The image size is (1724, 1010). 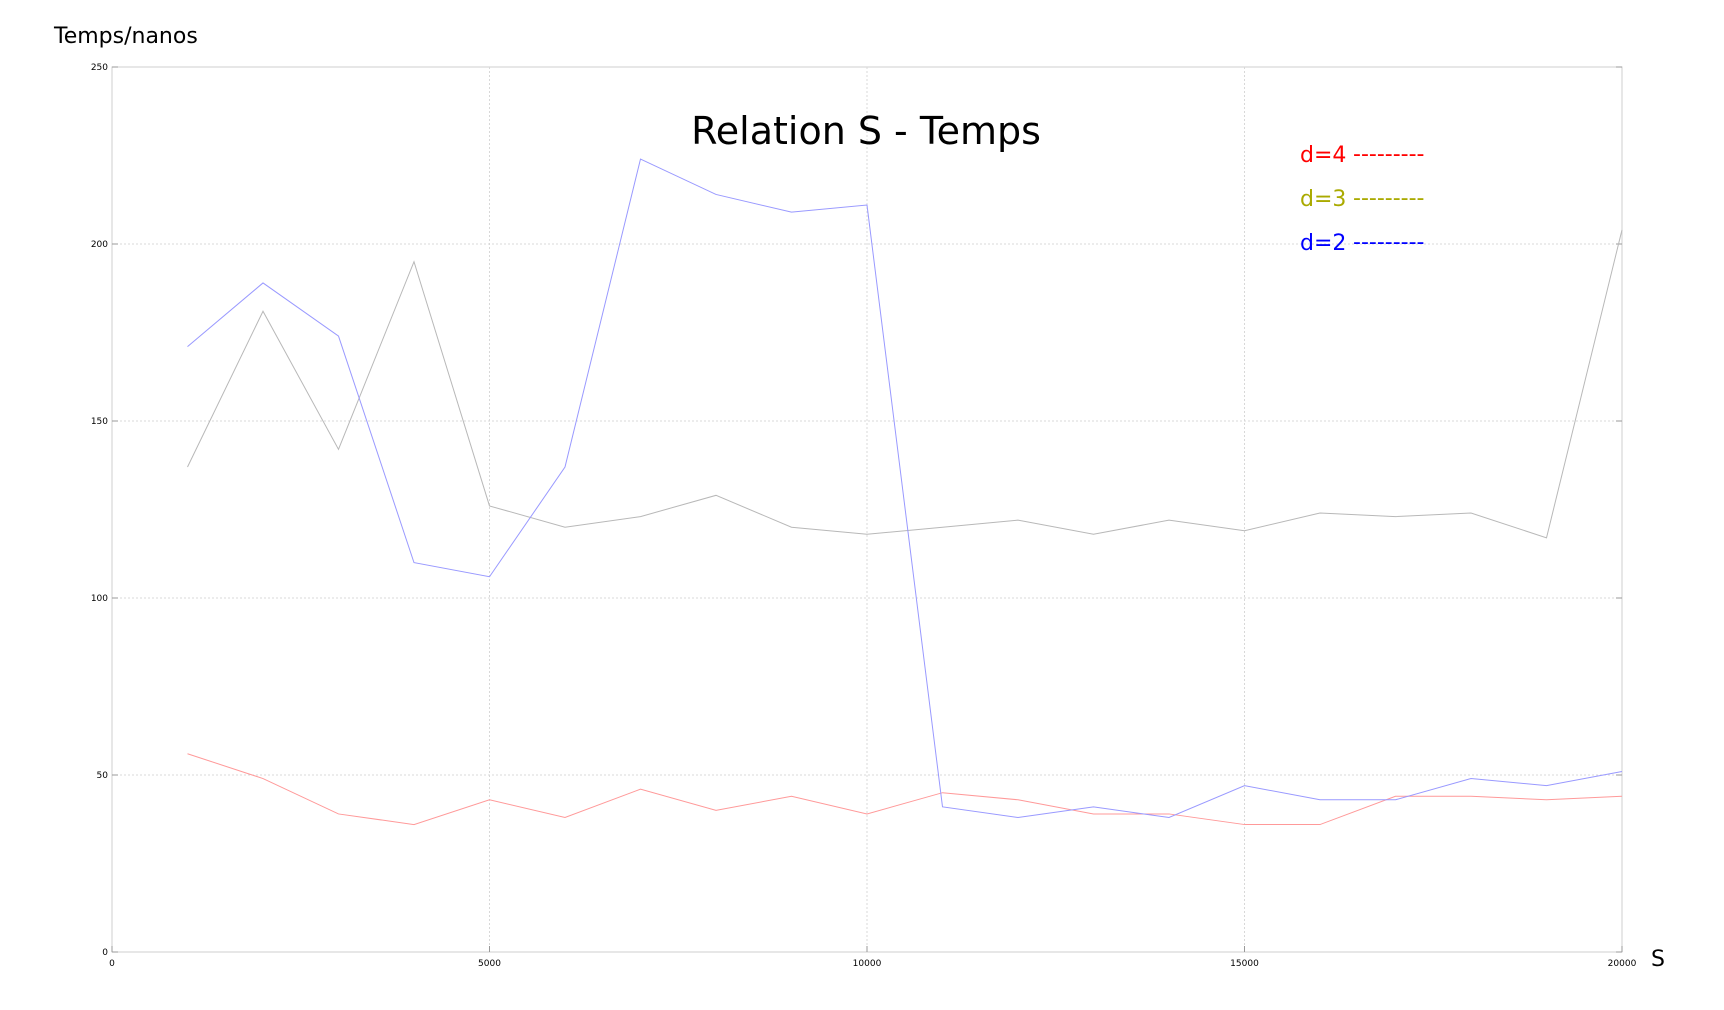 I want to click on legend-label: d=3, so click(x=1323, y=199).